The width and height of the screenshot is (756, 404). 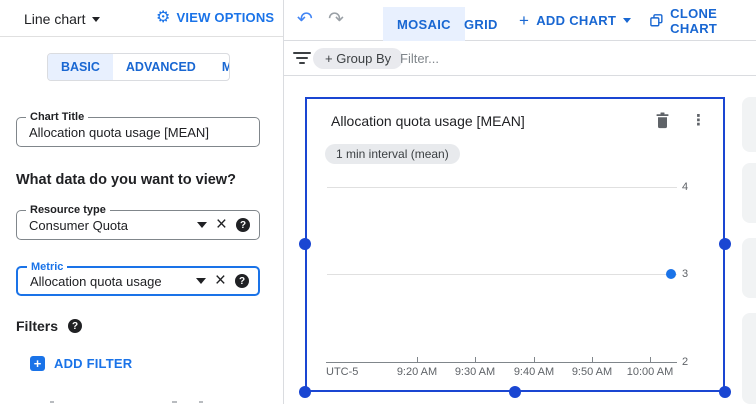 What do you see at coordinates (201, 225) in the screenshot?
I see `resource-type-dropdown-icon` at bounding box center [201, 225].